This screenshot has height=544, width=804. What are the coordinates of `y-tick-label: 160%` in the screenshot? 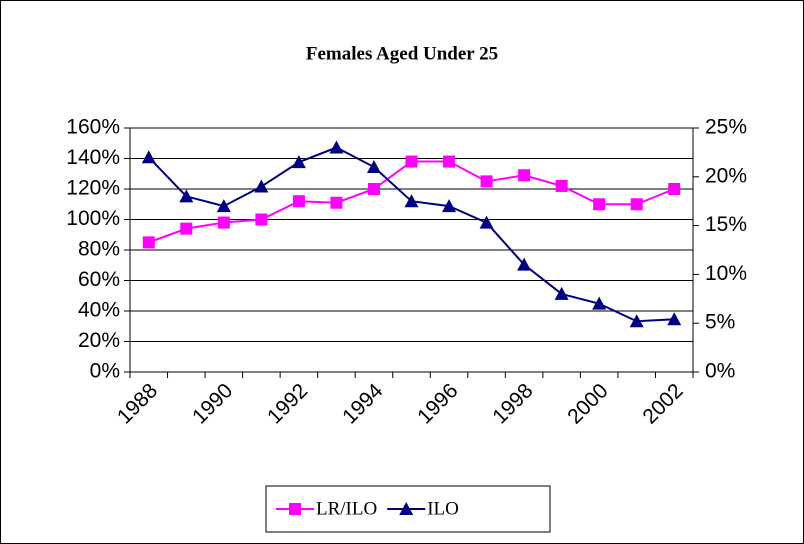 It's located at (93, 127).